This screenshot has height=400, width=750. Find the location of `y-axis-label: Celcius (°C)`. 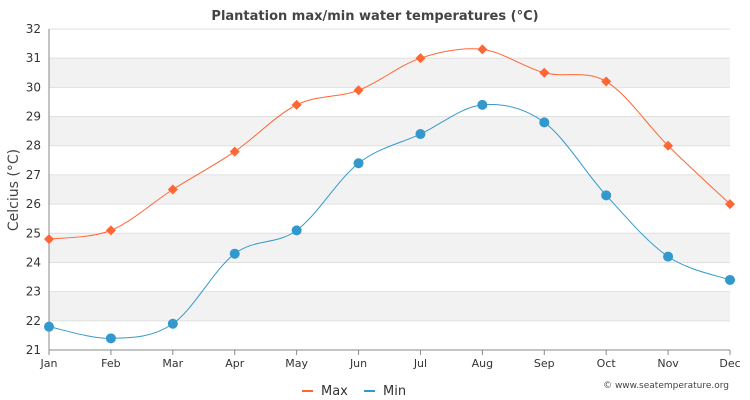

y-axis-label: Celcius (°C) is located at coordinates (14, 190).